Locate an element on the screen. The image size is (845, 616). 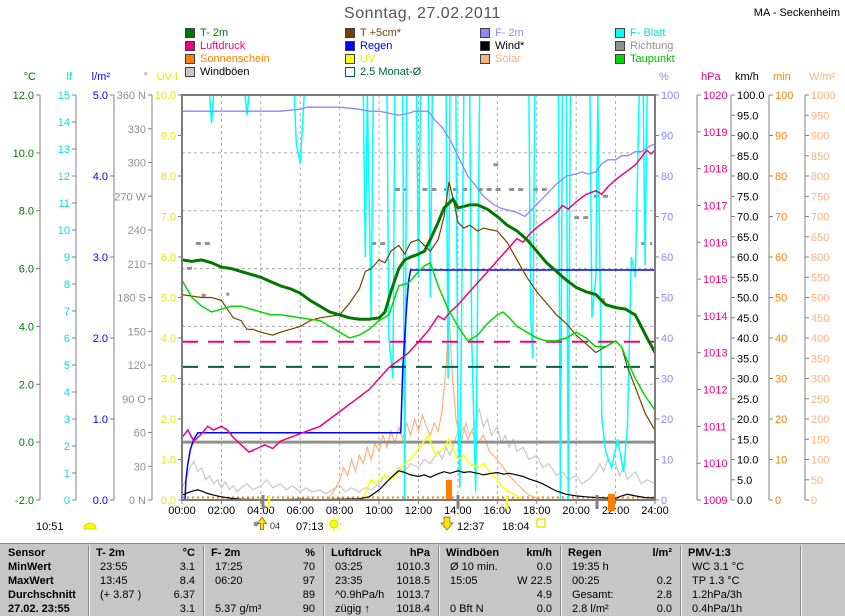
axis-tick-label-uvi: 2.0 is located at coordinates (168, 420).